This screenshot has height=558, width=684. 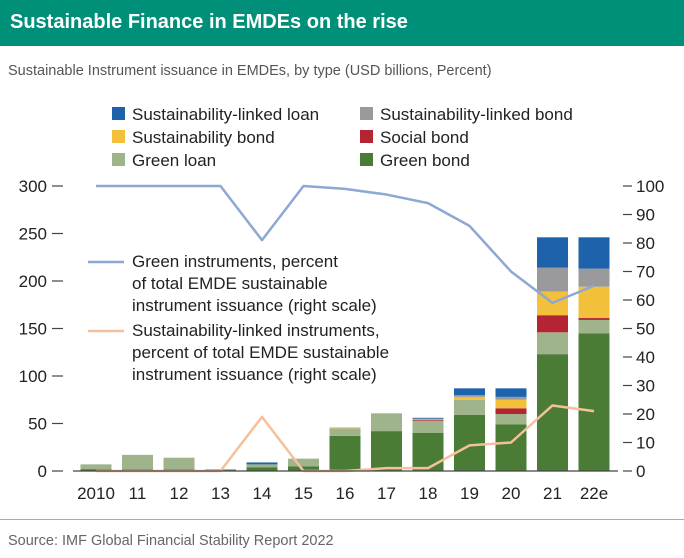 What do you see at coordinates (256, 330) in the screenshot?
I see `line-annotation-text-1-0: Sustainability-linked instruments,` at bounding box center [256, 330].